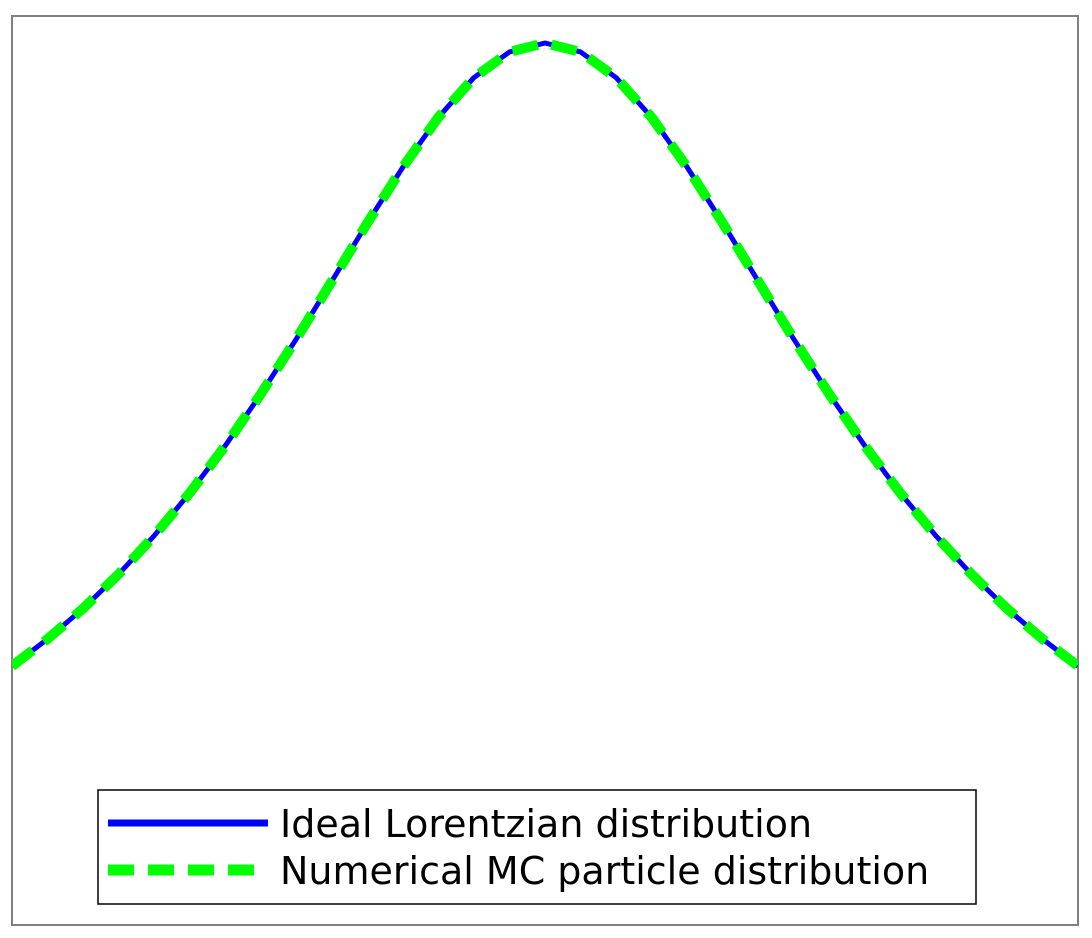 The width and height of the screenshot is (1092, 938). I want to click on legend-box, so click(537, 847).